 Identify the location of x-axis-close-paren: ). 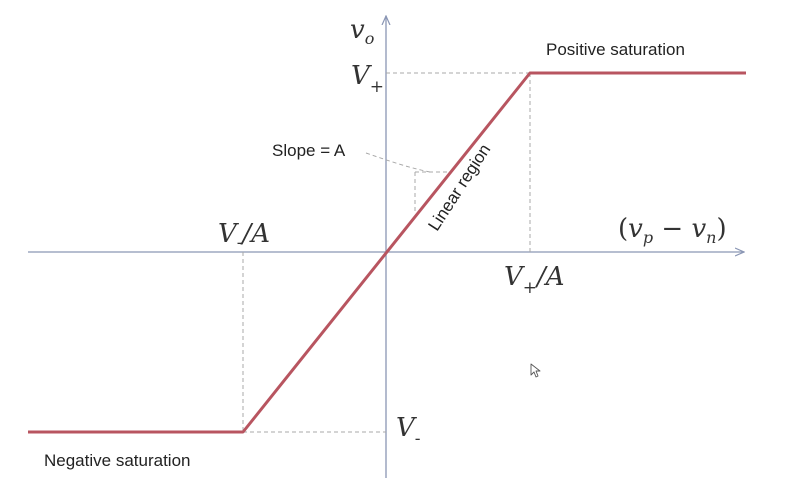
(721, 229).